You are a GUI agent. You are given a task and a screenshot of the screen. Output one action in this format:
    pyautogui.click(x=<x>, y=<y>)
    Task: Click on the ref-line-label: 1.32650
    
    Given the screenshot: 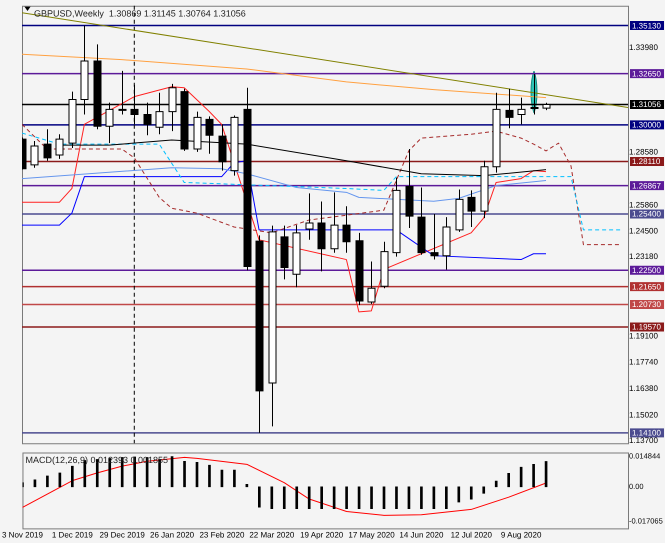 What is the action you would take?
    pyautogui.click(x=647, y=73)
    